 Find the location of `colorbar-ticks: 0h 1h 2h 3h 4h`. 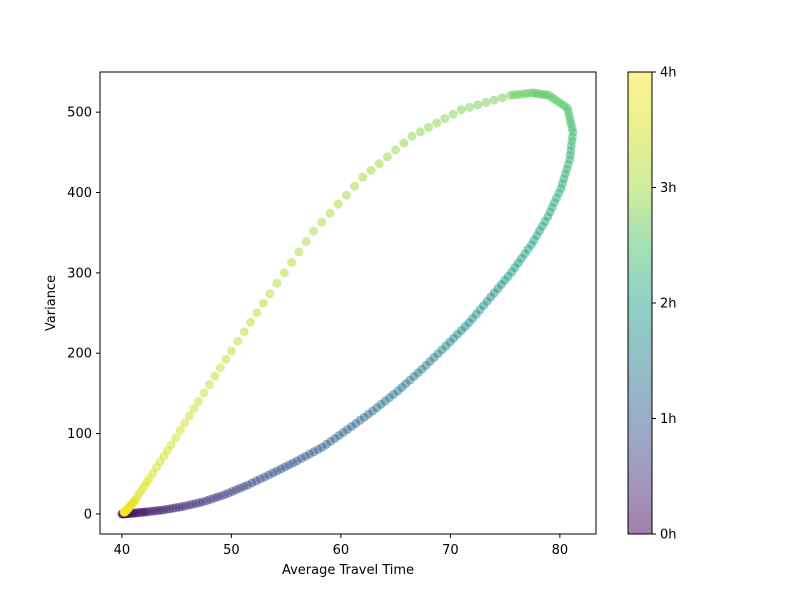

colorbar-ticks: 0h 1h 2h 3h 4h is located at coordinates (664, 304).